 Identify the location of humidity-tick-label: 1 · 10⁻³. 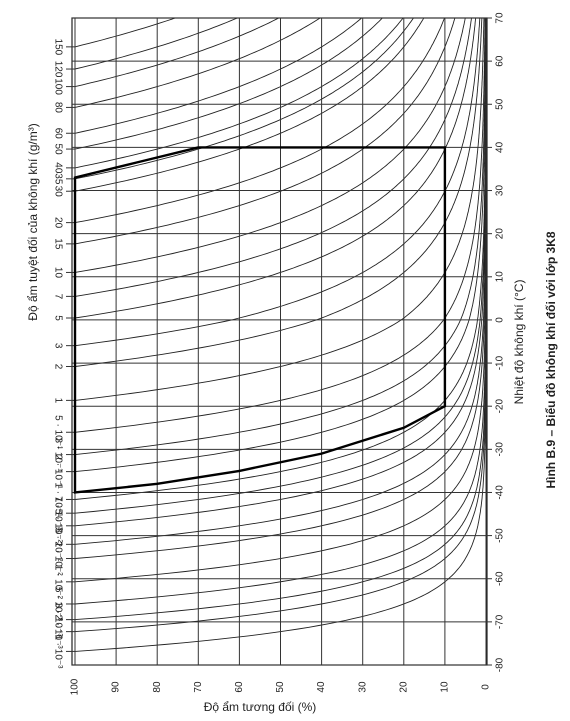
(57, 651).